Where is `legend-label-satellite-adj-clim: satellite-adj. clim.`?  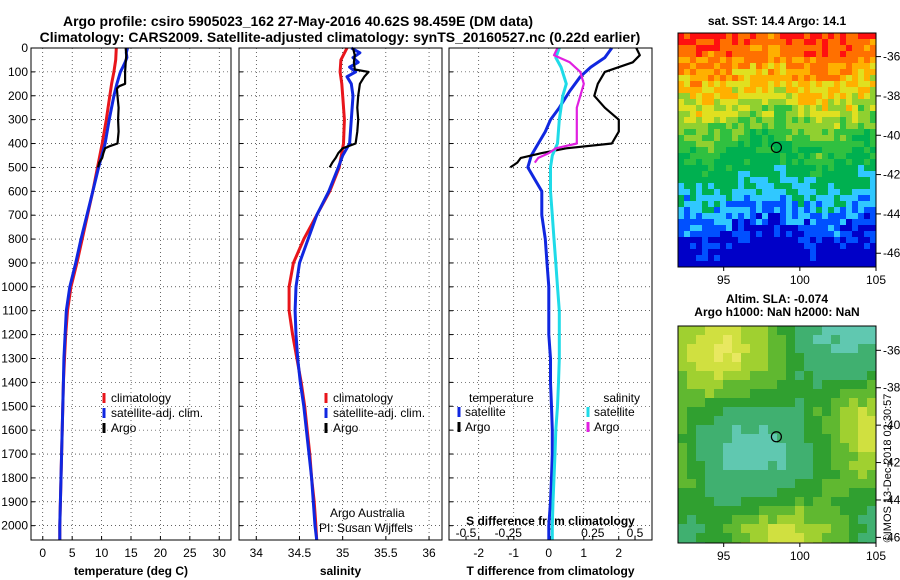 legend-label-satellite-adj-clim: satellite-adj. clim. is located at coordinates (157, 413).